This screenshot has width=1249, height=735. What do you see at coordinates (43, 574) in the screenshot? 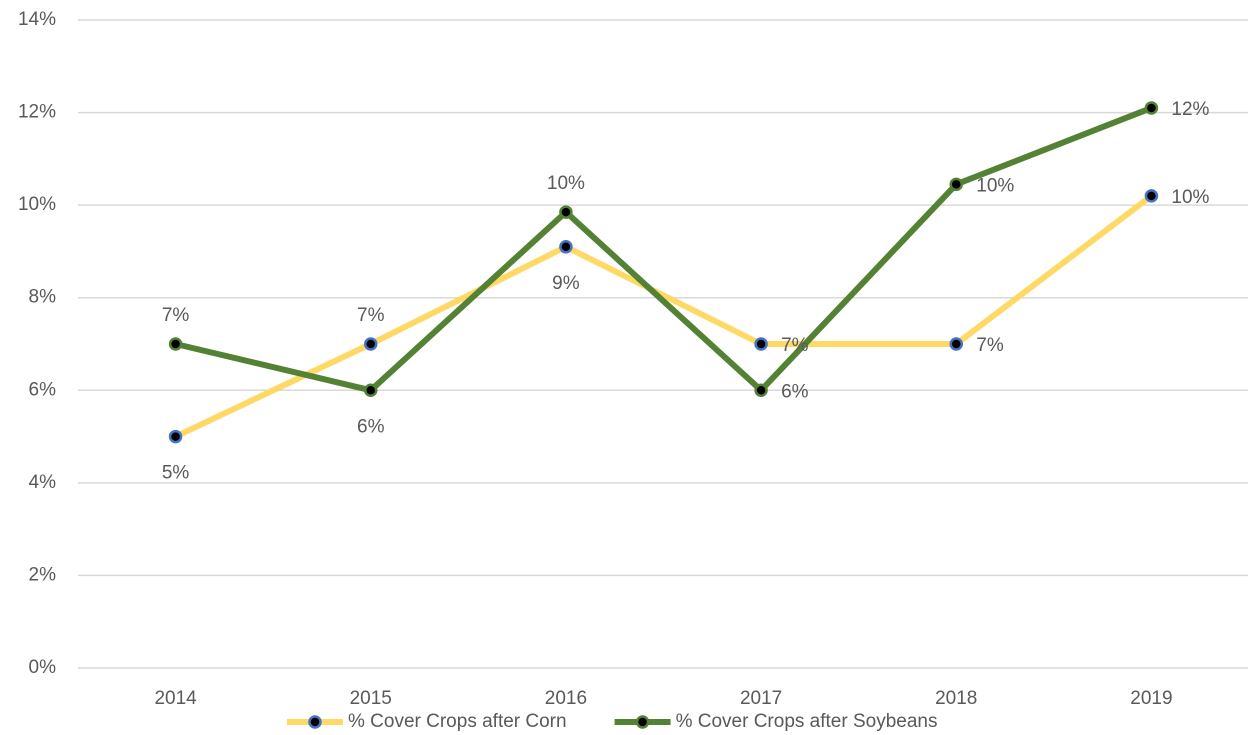
I see `y-tick-label: 2%` at bounding box center [43, 574].